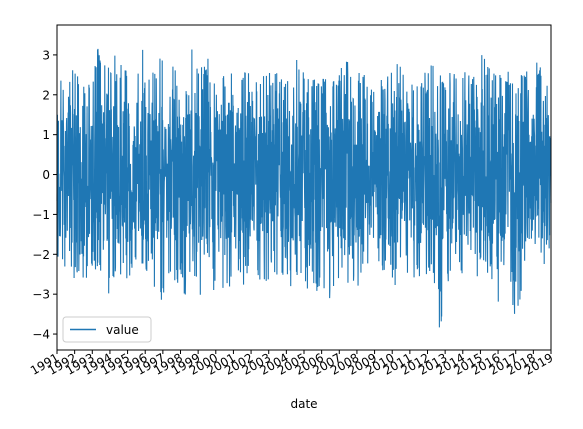 This screenshot has height=429, width=583. Describe the element at coordinates (41, 215) in the screenshot. I see `y-tick-label: −1` at that location.